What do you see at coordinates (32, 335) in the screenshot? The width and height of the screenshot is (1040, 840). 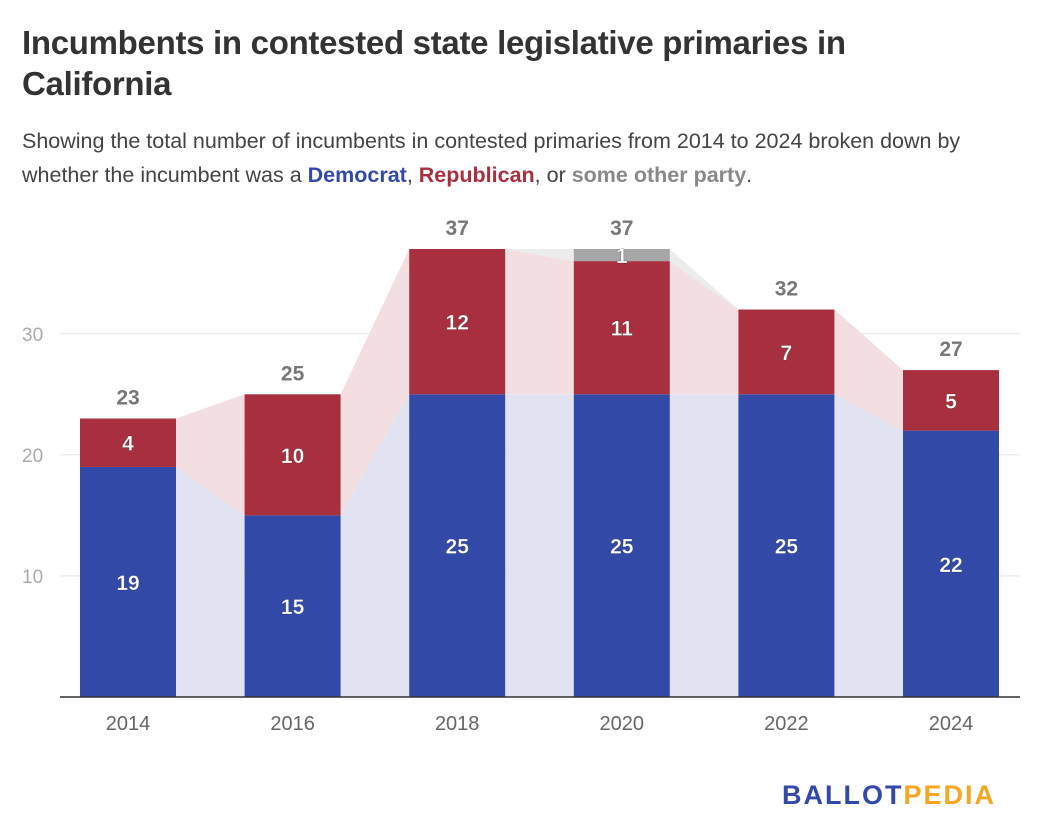 I see `y-tick-label: 30` at bounding box center [32, 335].